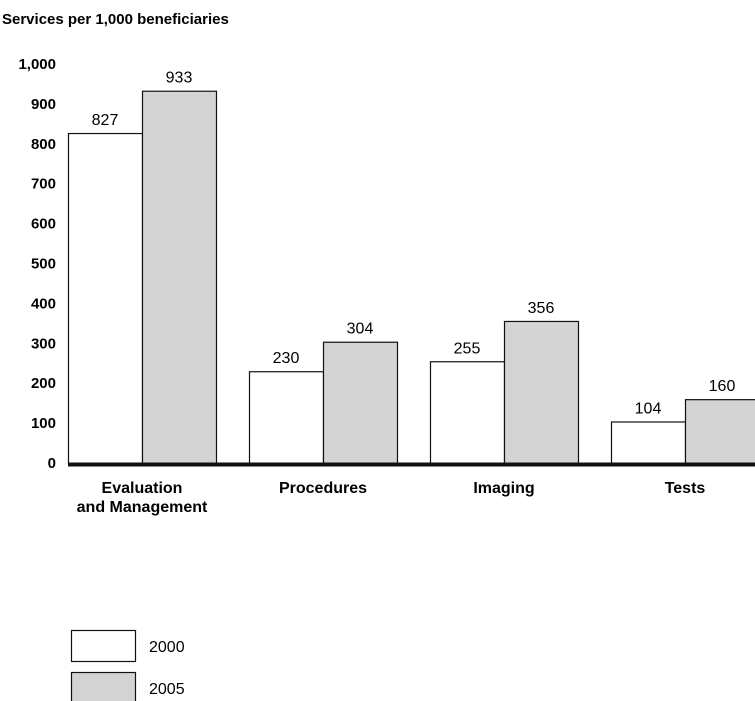 This screenshot has width=755, height=701. I want to click on value-label: 304, so click(360, 329).